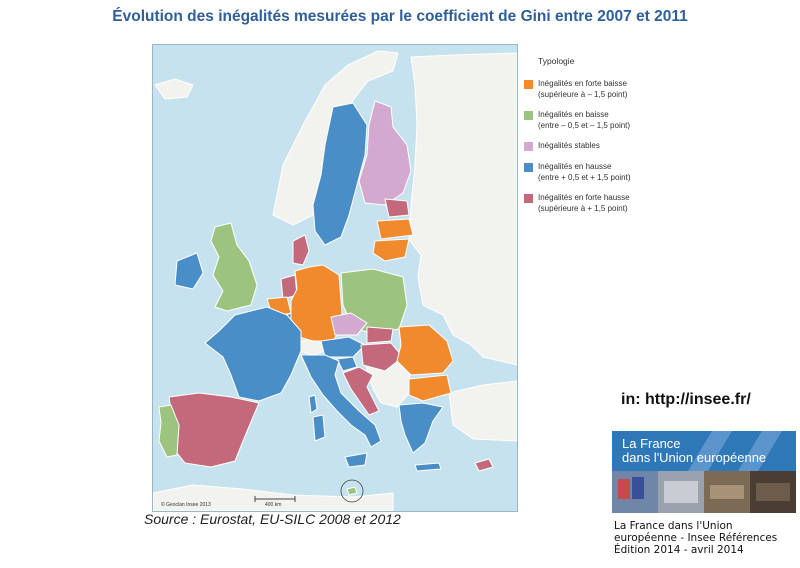 Image resolution: width=800 pixels, height=568 pixels. What do you see at coordinates (186, 504) in the screenshot?
I see `map-copyright: © Geoclan Insee 2013` at bounding box center [186, 504].